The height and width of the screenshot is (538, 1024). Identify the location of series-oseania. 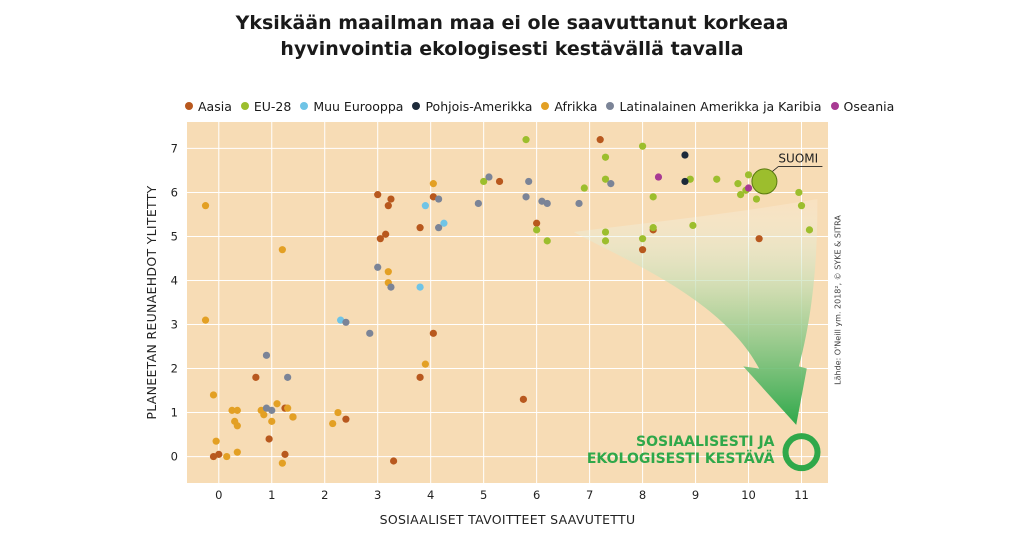
(703, 182).